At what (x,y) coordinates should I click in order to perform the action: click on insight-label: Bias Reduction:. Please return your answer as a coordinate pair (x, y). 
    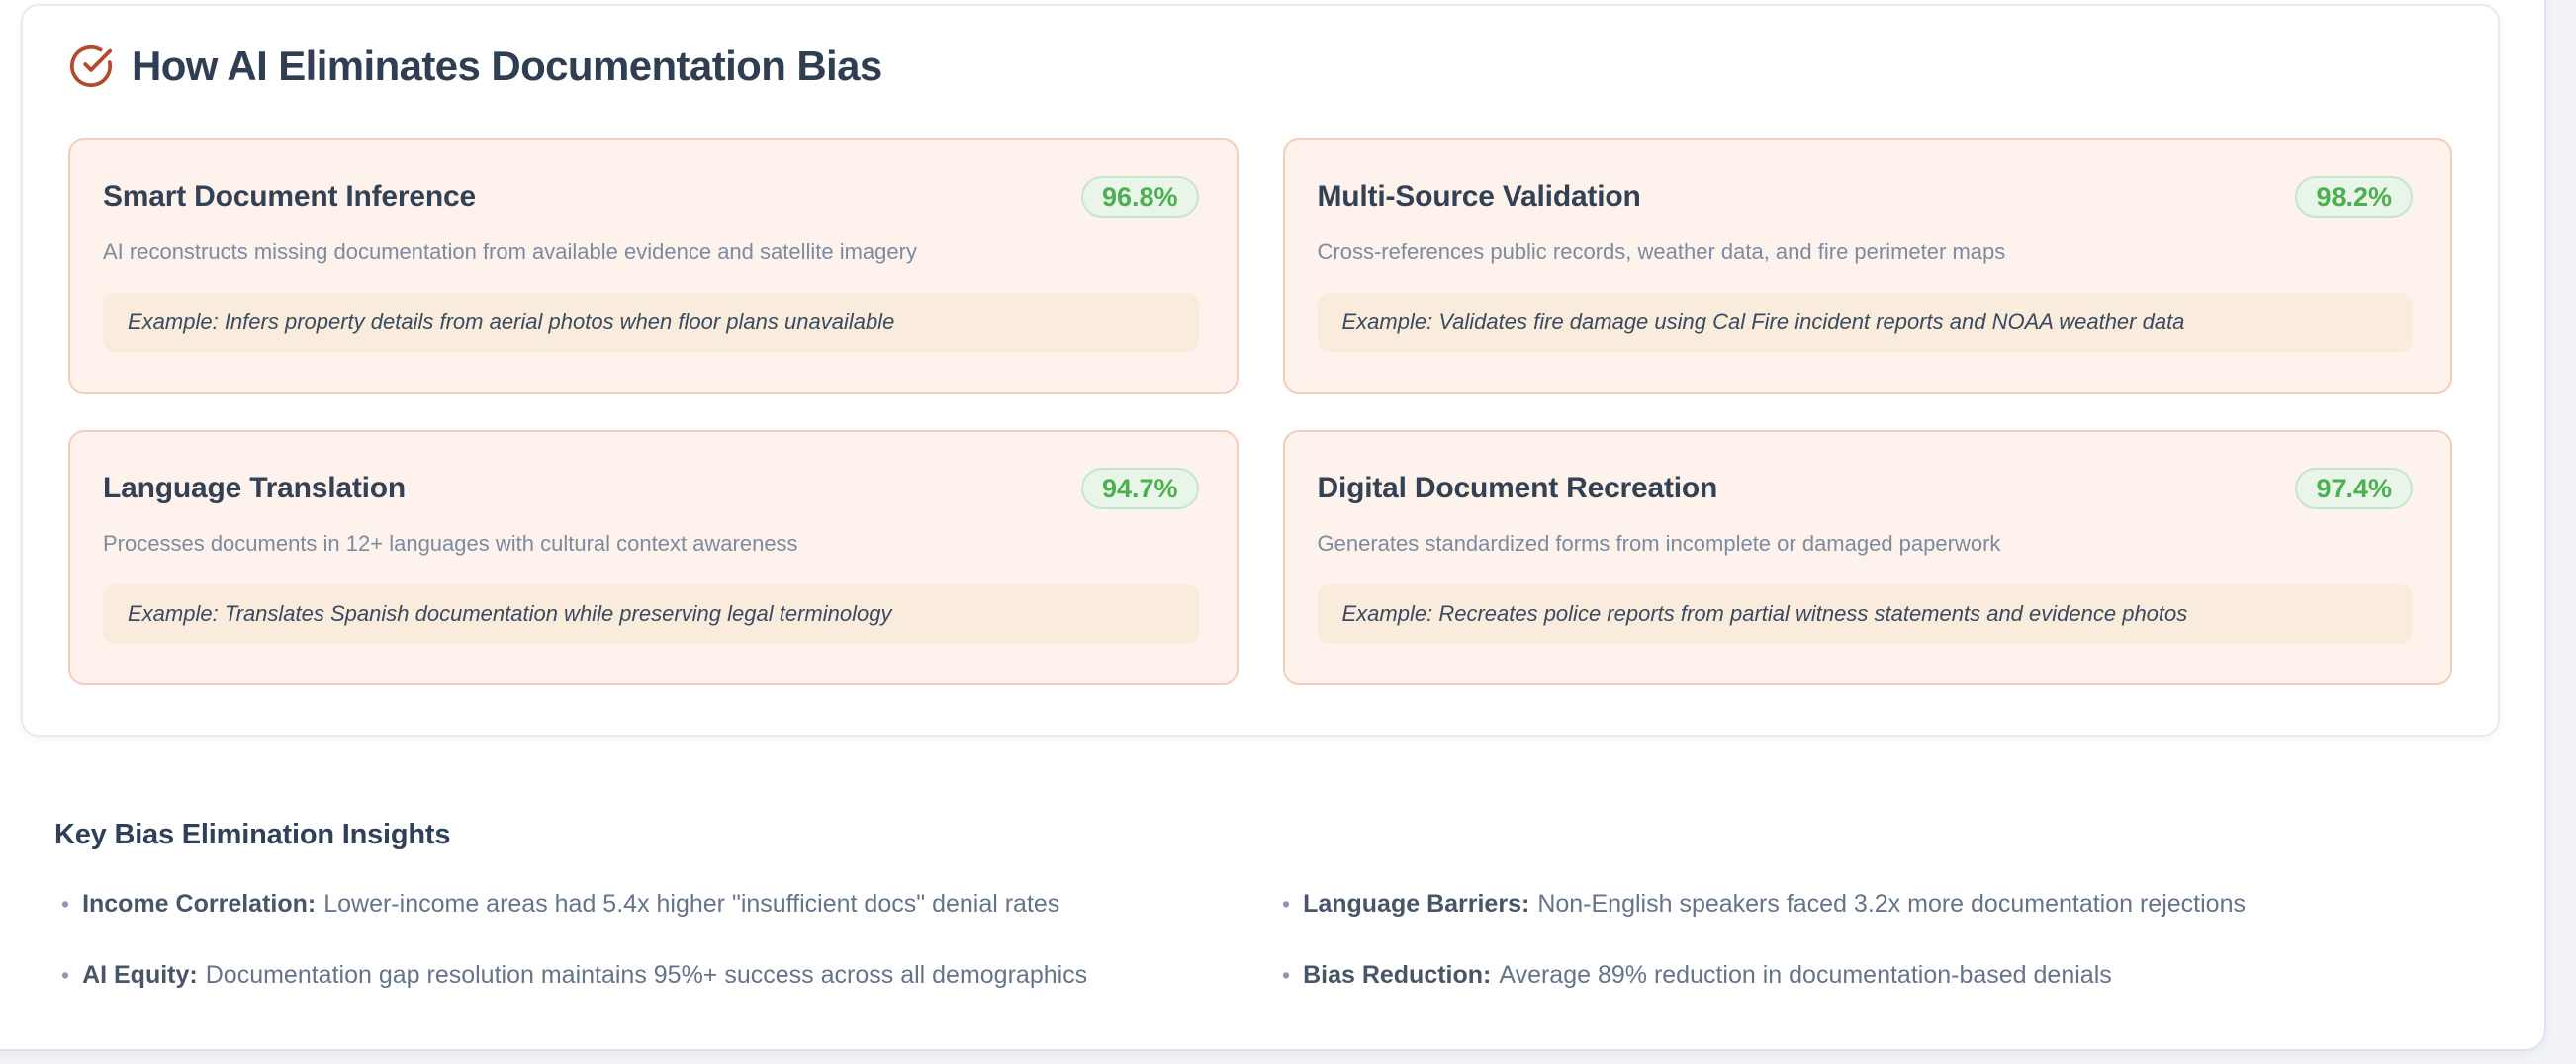
    Looking at the image, I should click on (1398, 975).